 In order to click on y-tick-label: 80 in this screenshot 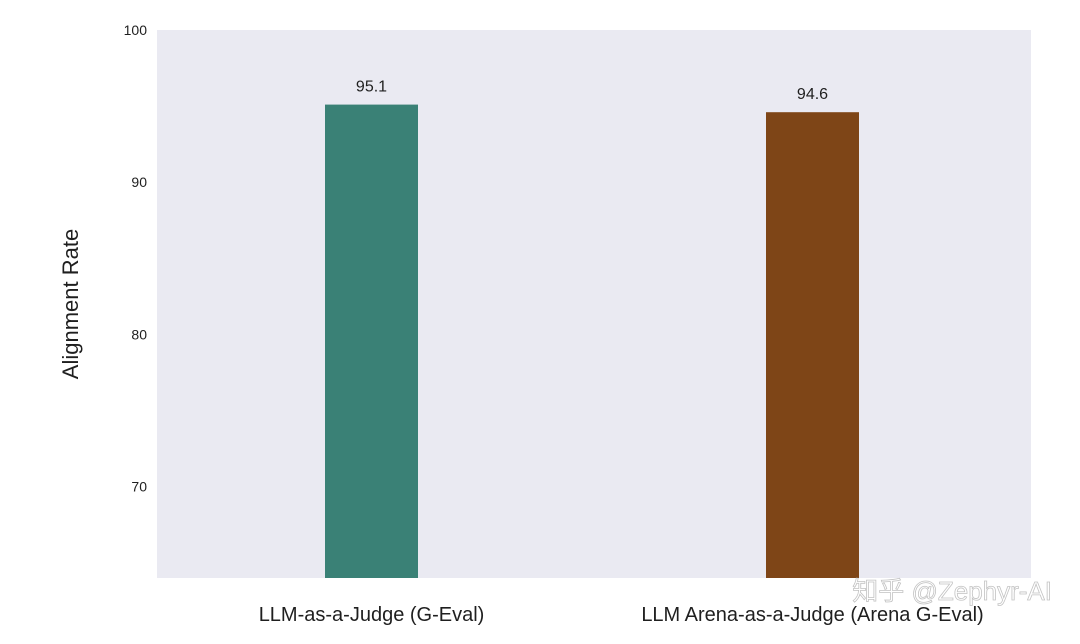, I will do `click(139, 334)`.